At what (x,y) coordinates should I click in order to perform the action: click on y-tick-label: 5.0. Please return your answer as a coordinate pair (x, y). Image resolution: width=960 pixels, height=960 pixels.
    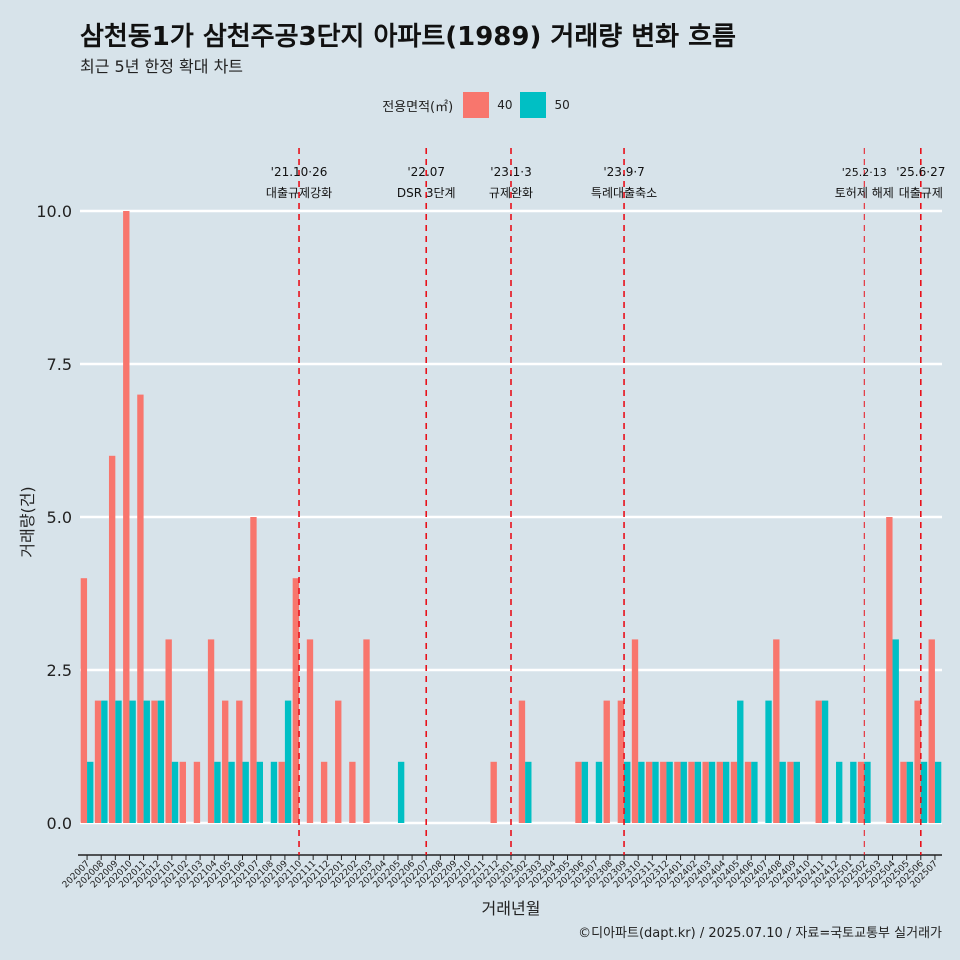
    Looking at the image, I should click on (59, 517).